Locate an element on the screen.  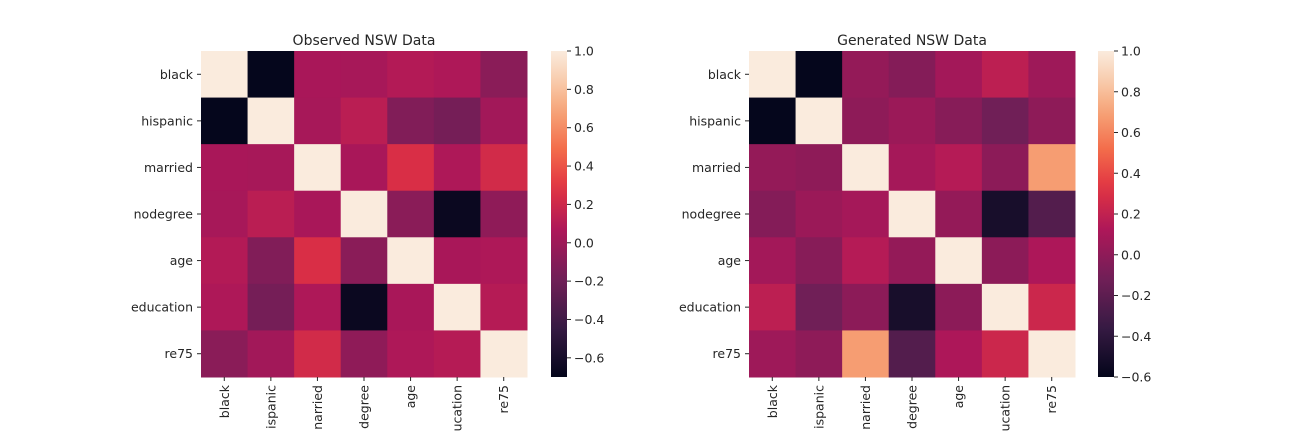
y-tick-label: hispanic is located at coordinates (167, 120).